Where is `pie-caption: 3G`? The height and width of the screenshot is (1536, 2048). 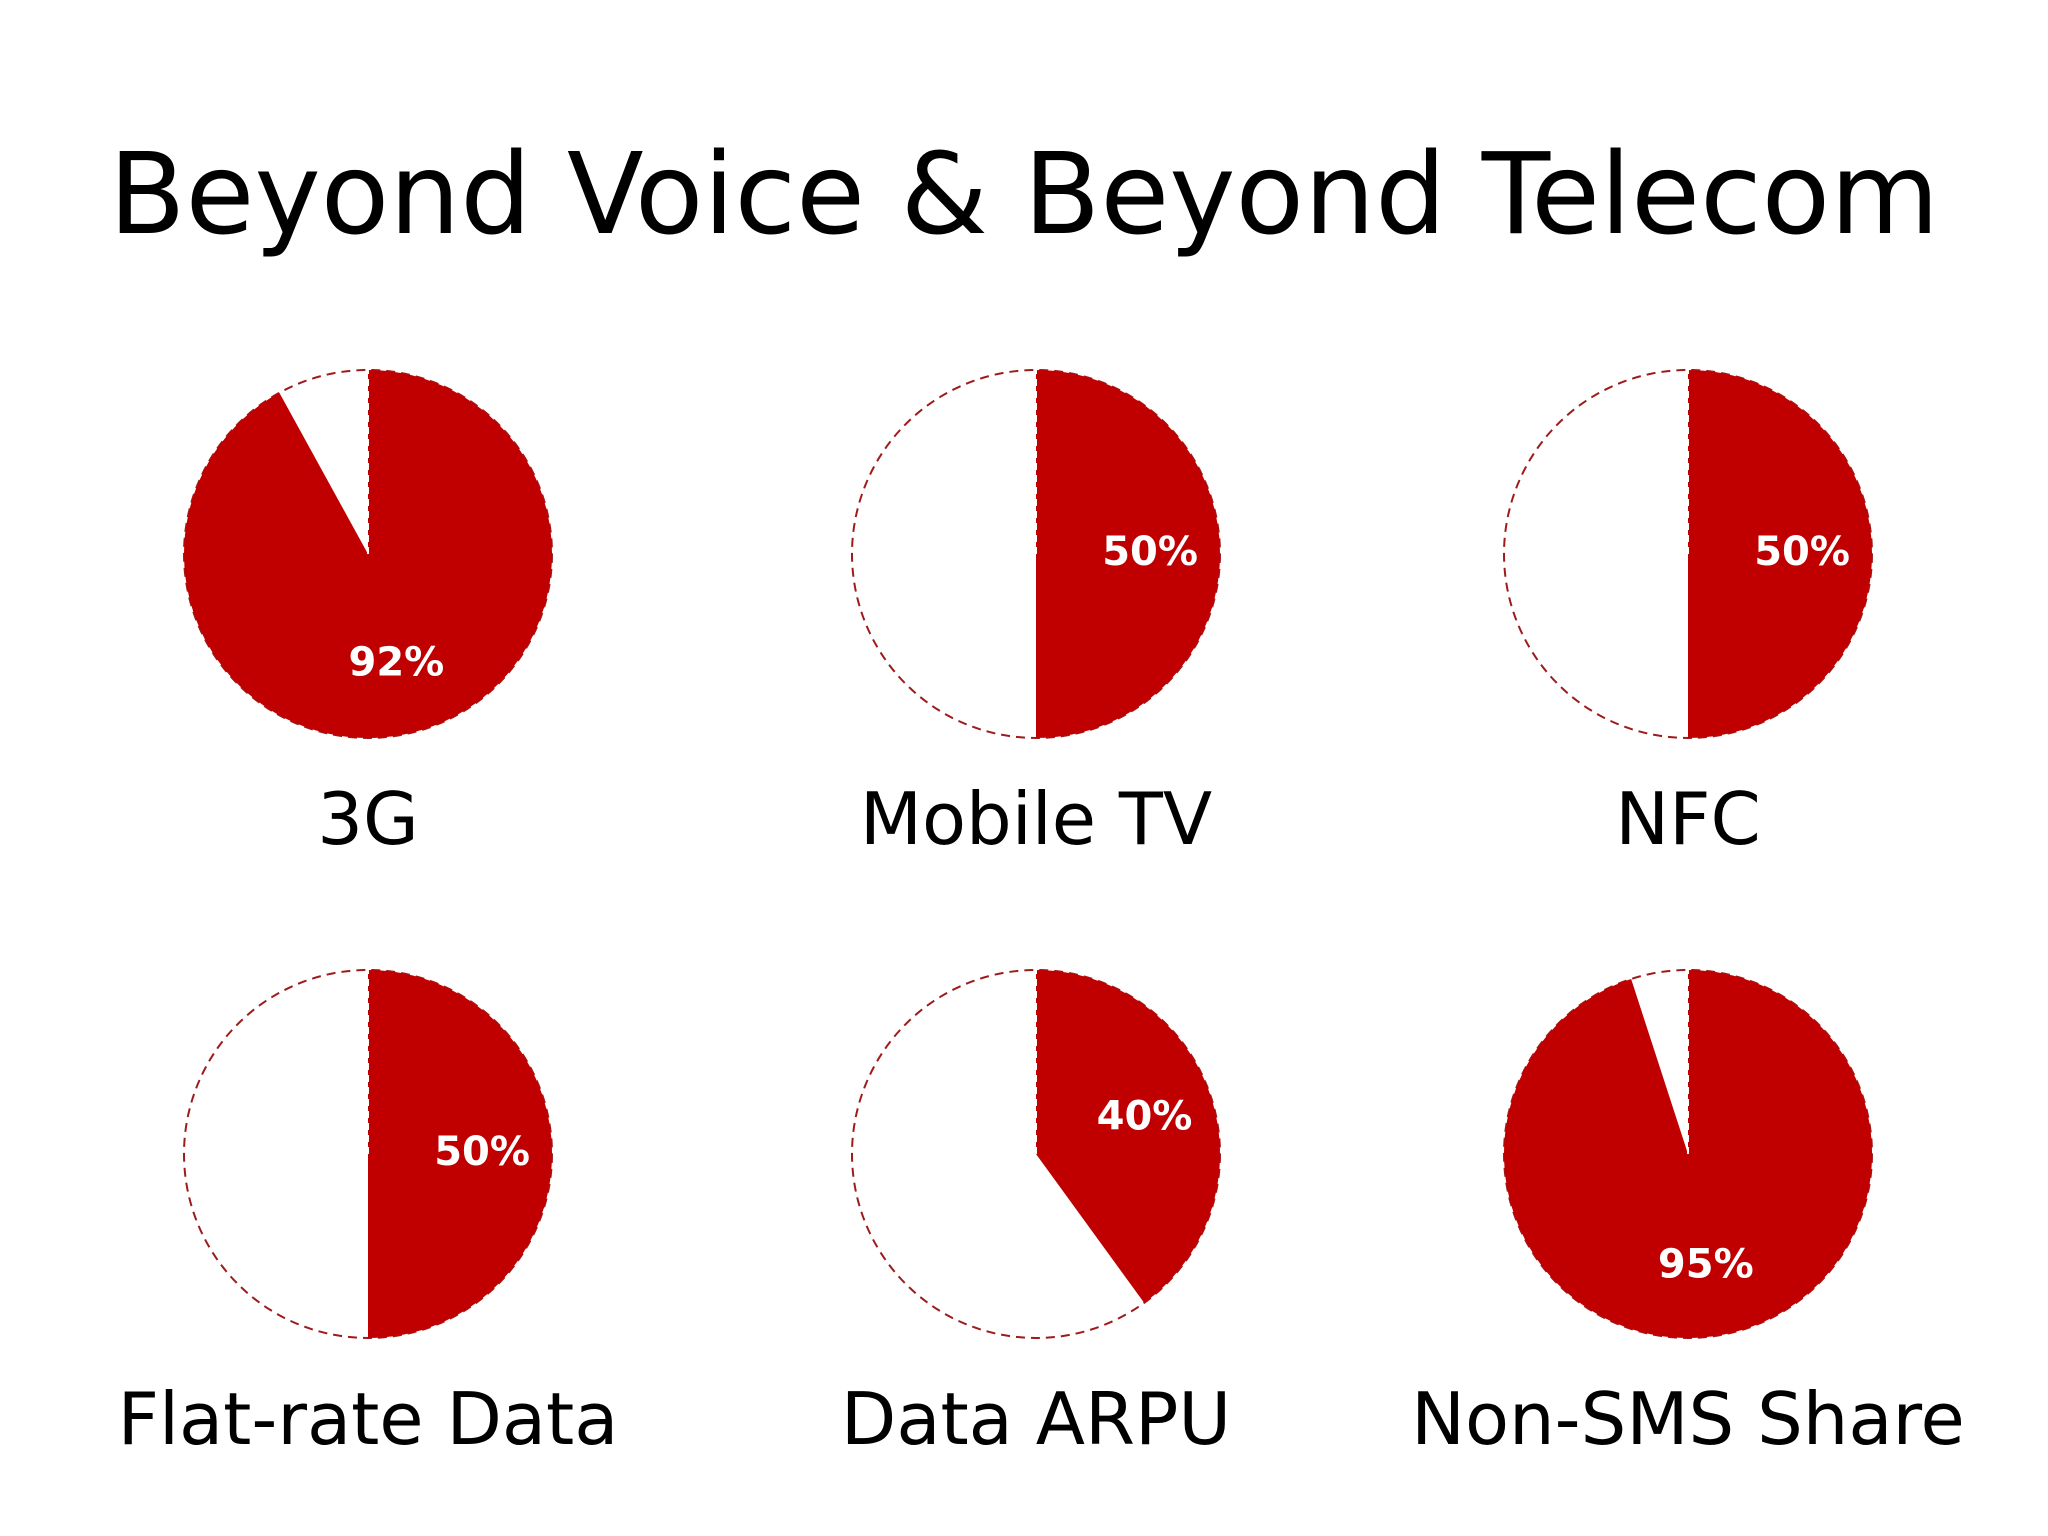
pie-caption: 3G is located at coordinates (368, 819).